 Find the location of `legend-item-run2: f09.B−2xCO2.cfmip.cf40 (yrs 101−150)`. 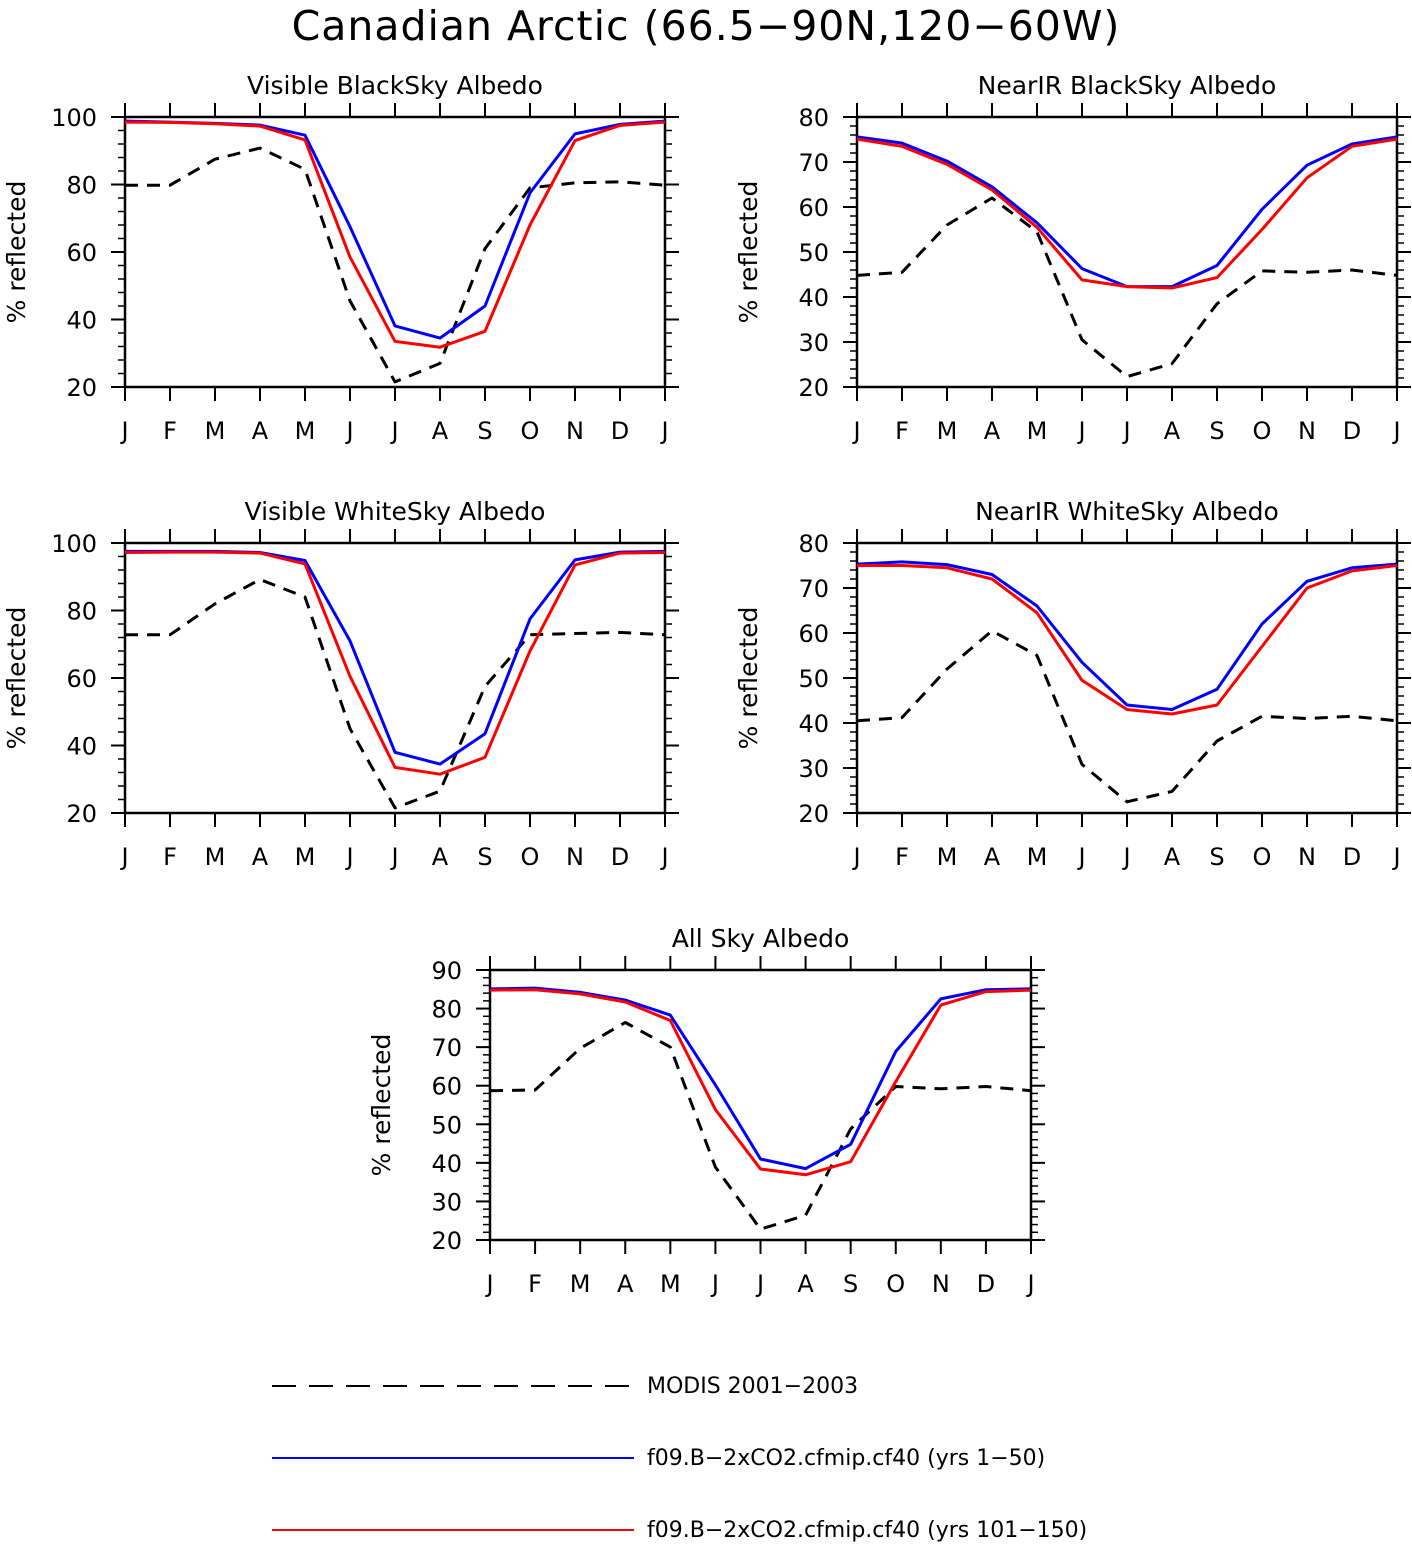

legend-item-run2: f09.B−2xCO2.cfmip.cf40 (yrs 101−150) is located at coordinates (720, 1531).